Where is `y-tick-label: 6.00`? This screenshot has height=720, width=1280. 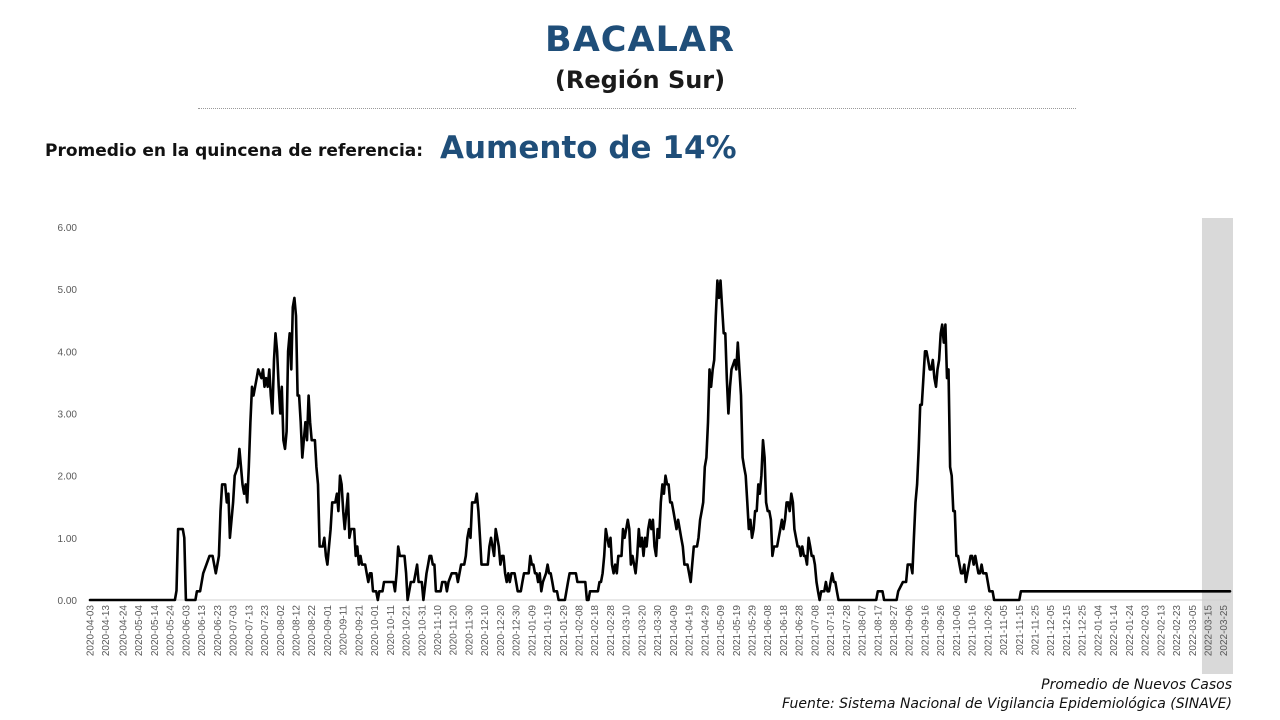
y-tick-label: 6.00 is located at coordinates (68, 228).